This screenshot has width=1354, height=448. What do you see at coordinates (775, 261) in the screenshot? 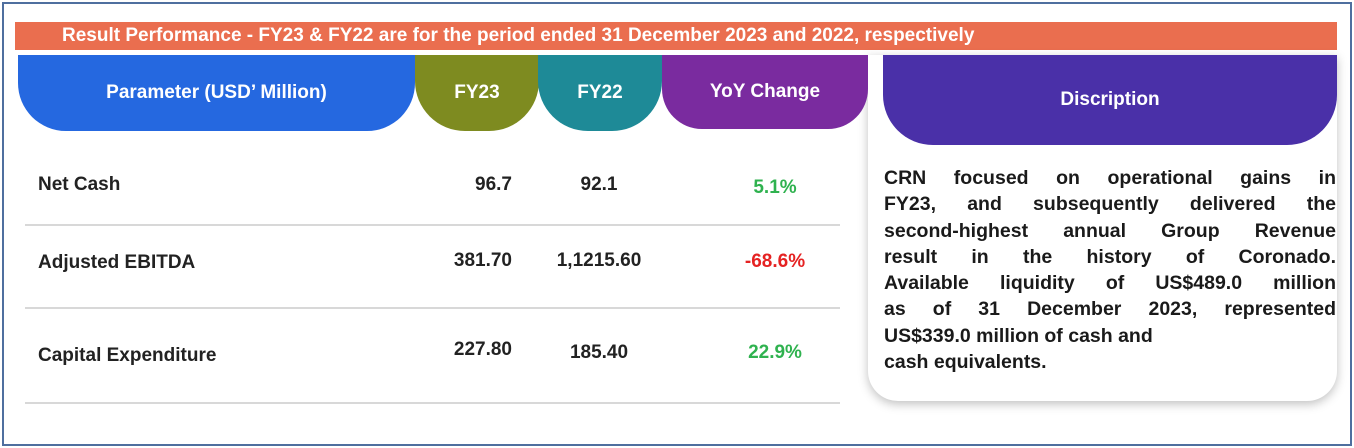
I see `cell: -68.6%` at bounding box center [775, 261].